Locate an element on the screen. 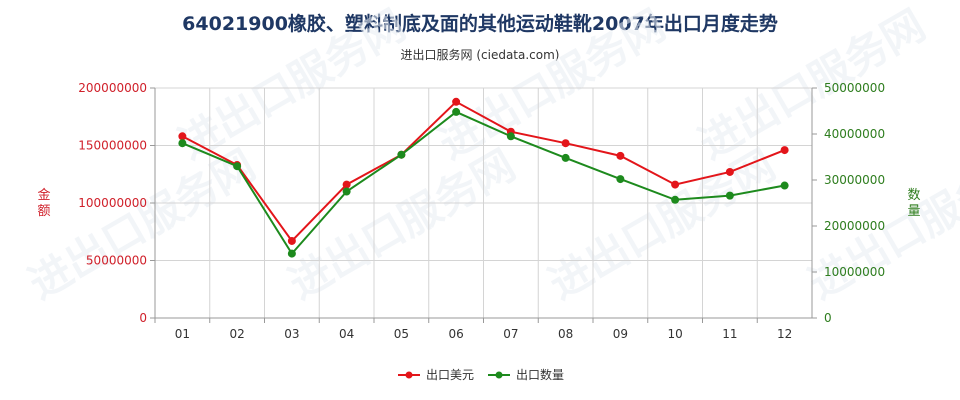 The width and height of the screenshot is (960, 400). x-tick-label: 08 is located at coordinates (565, 334).